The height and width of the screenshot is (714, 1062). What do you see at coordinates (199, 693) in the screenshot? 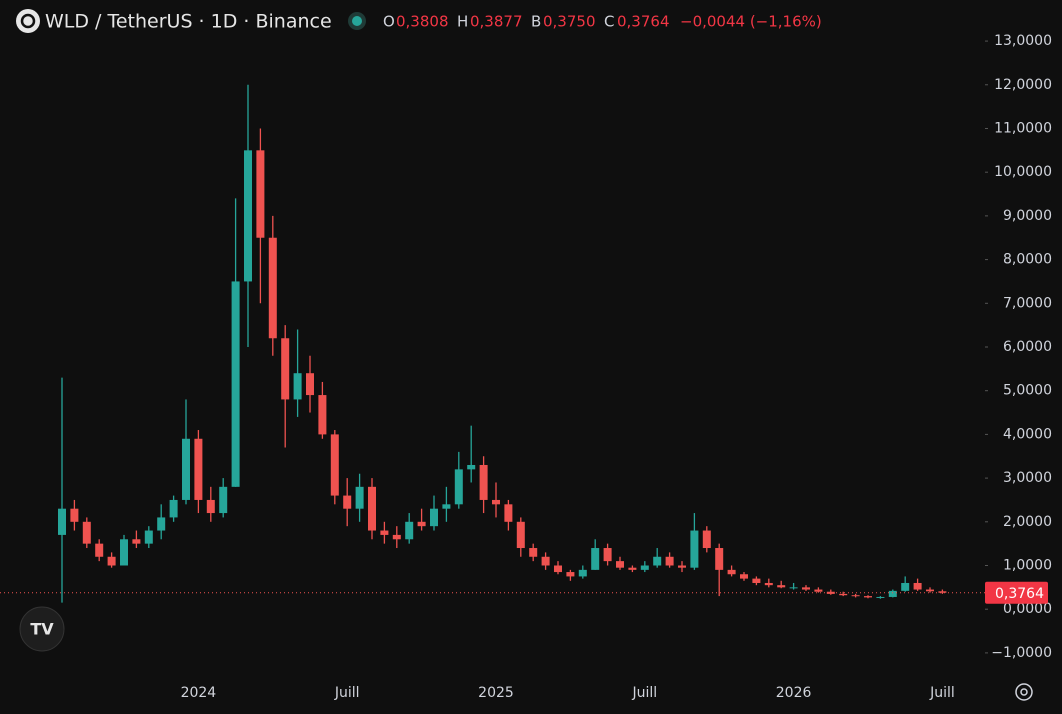
I see `x-tick-label: 2024` at bounding box center [199, 693].